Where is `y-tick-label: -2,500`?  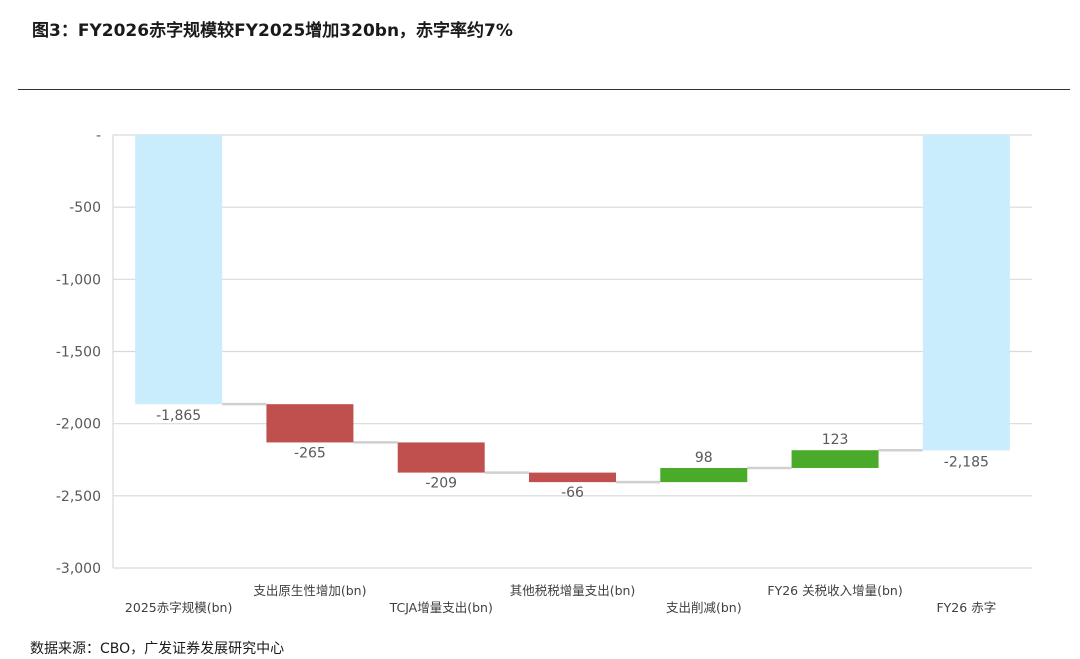 y-tick-label: -2,500 is located at coordinates (78, 497).